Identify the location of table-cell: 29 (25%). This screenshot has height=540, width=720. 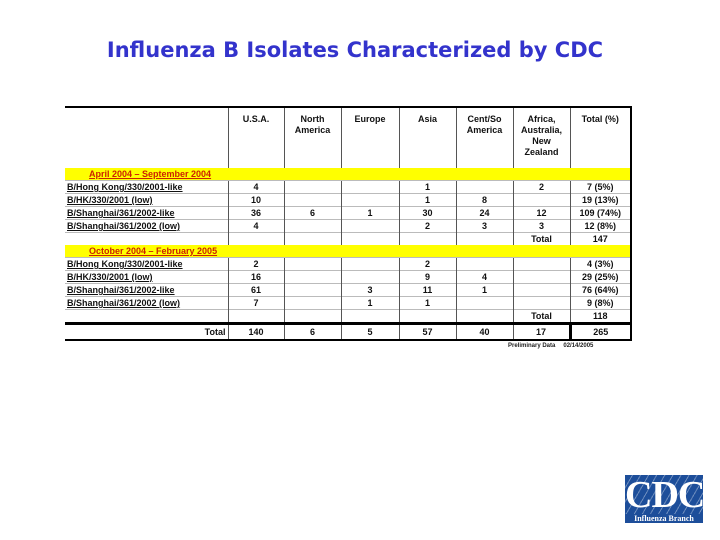
(600, 277).